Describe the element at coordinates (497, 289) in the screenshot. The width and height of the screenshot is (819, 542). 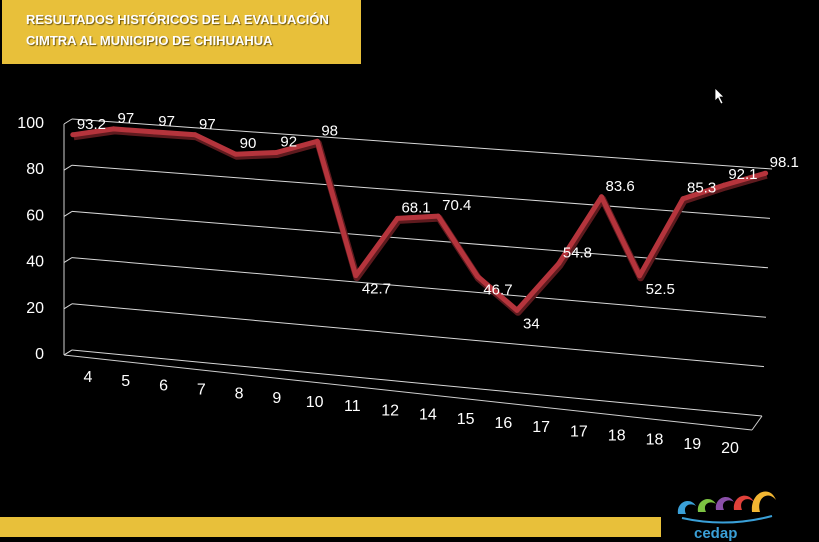
I see `data-label: 46.7` at that location.